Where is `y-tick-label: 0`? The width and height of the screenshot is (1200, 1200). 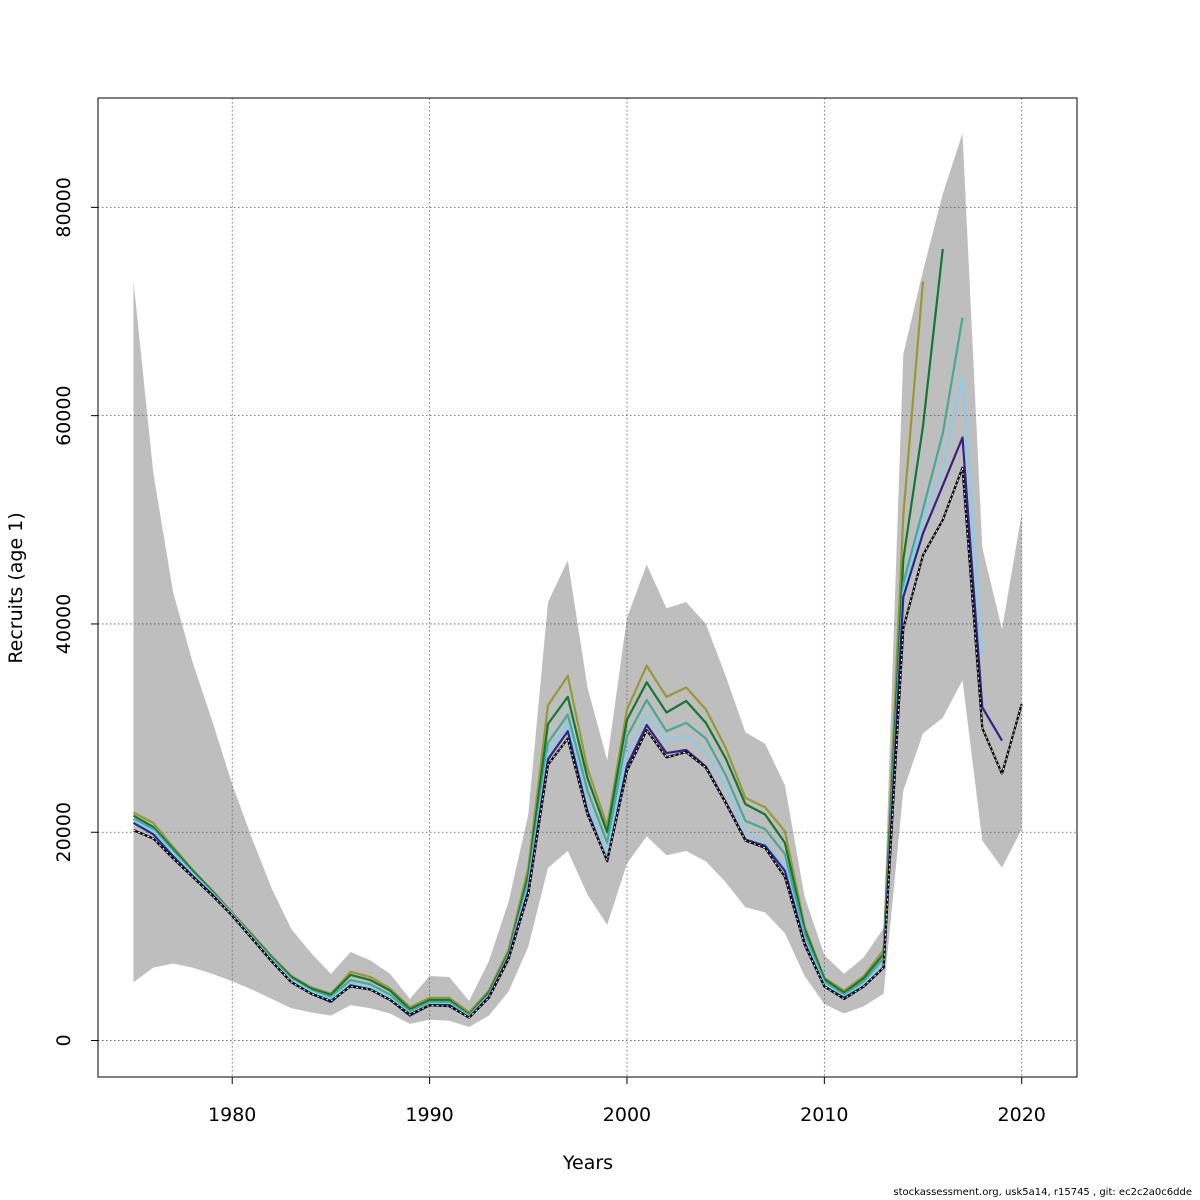 y-tick-label: 0 is located at coordinates (64, 1040).